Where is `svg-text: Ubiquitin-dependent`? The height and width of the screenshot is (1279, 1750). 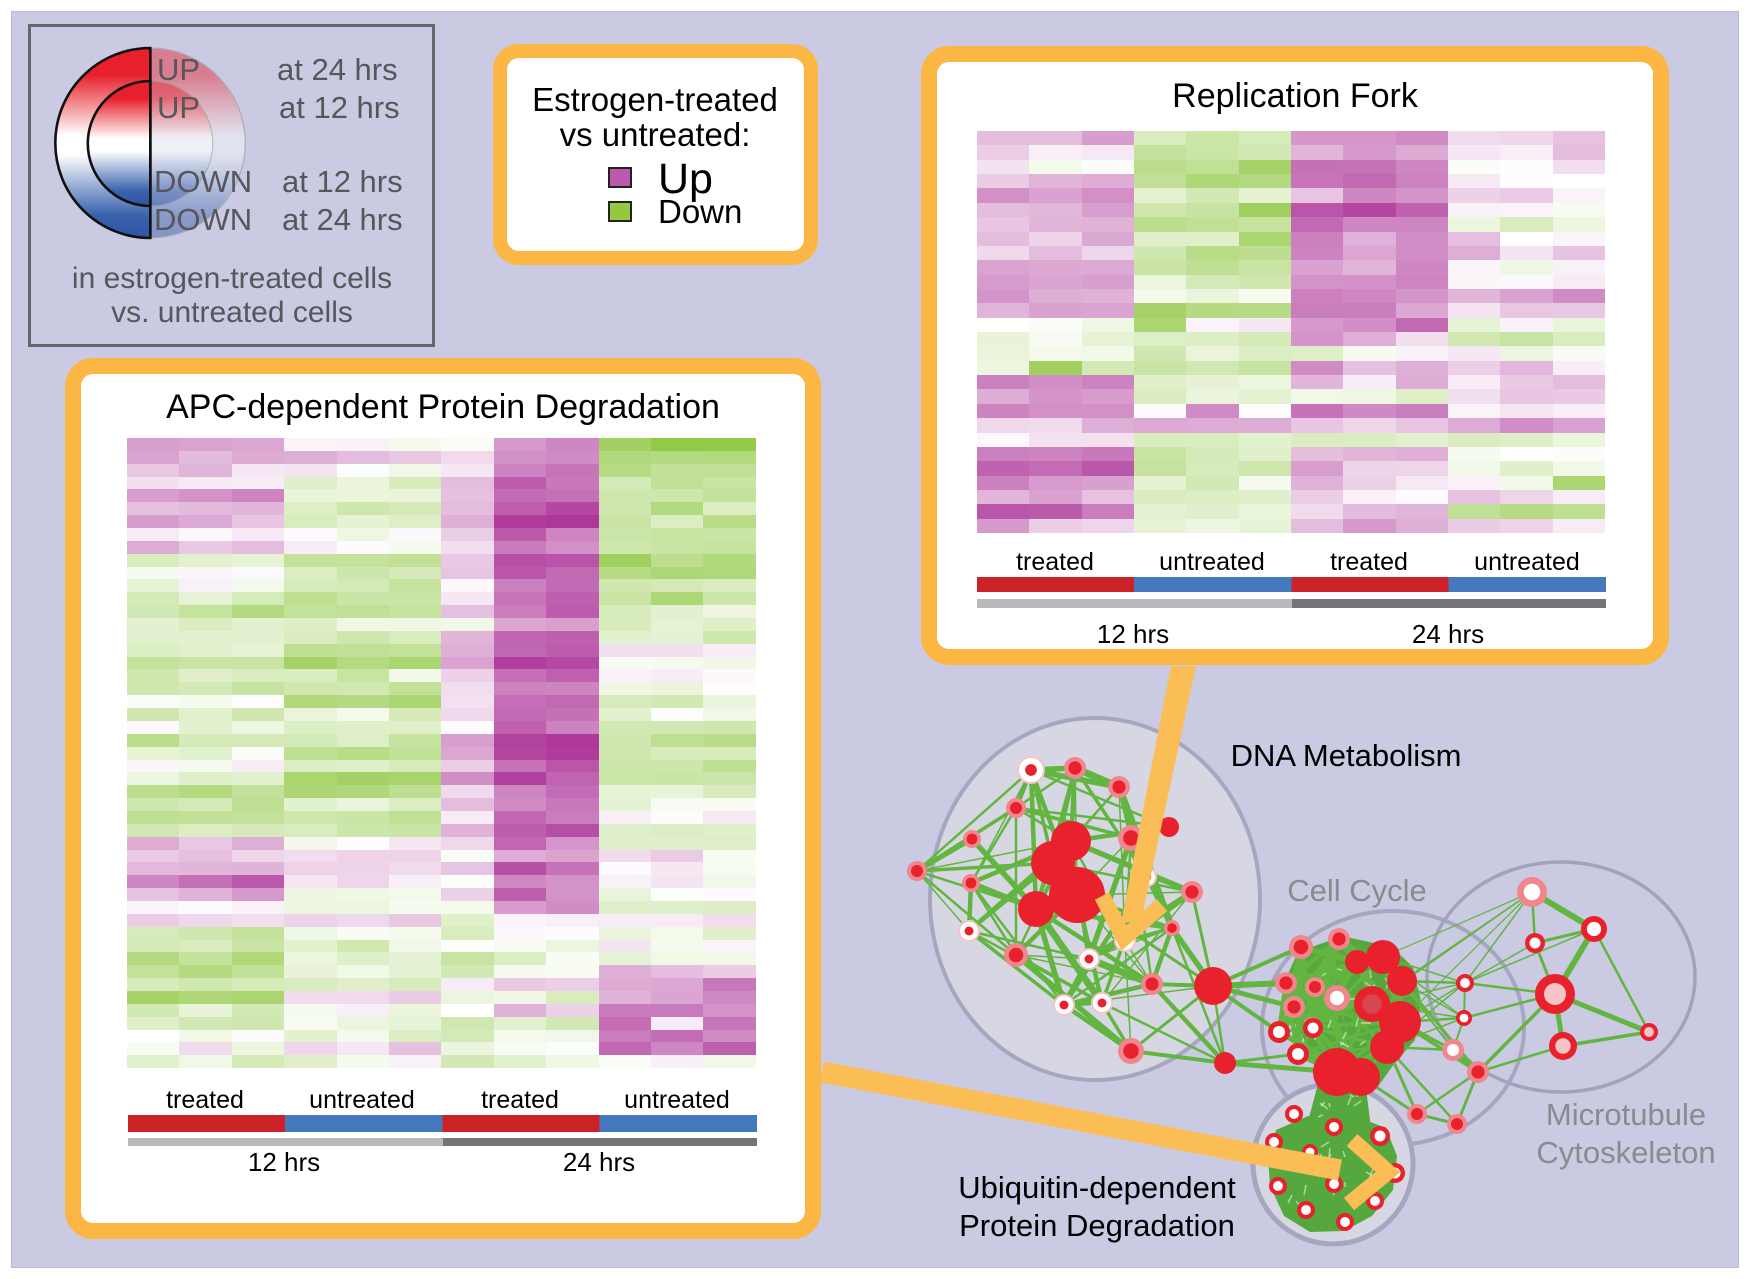
svg-text: Ubiquitin-dependent is located at coordinates (1097, 1187).